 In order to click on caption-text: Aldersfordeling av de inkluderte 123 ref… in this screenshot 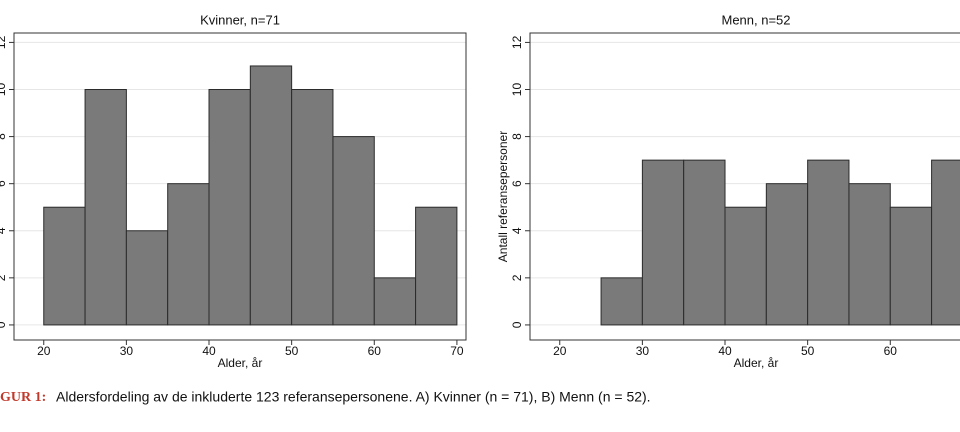, I will do `click(353, 397)`.